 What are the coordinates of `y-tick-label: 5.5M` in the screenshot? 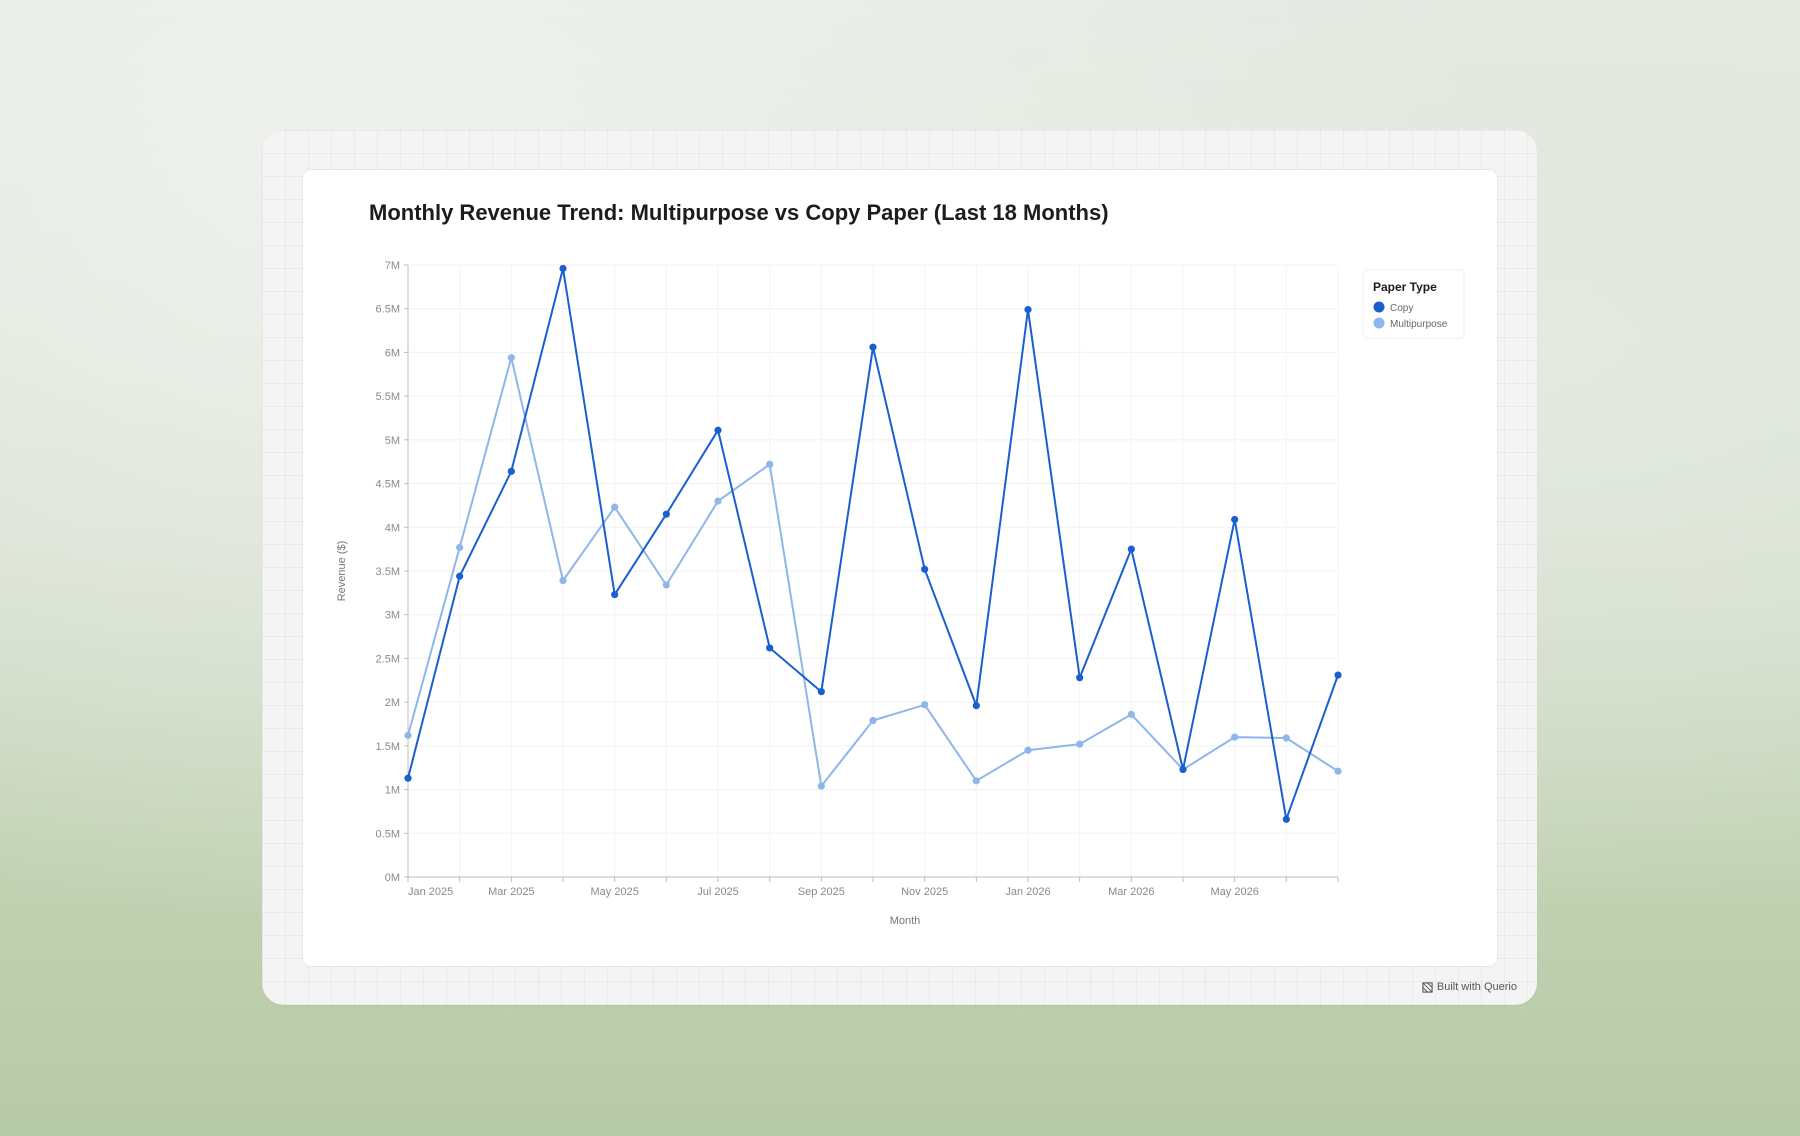 It's located at (388, 397).